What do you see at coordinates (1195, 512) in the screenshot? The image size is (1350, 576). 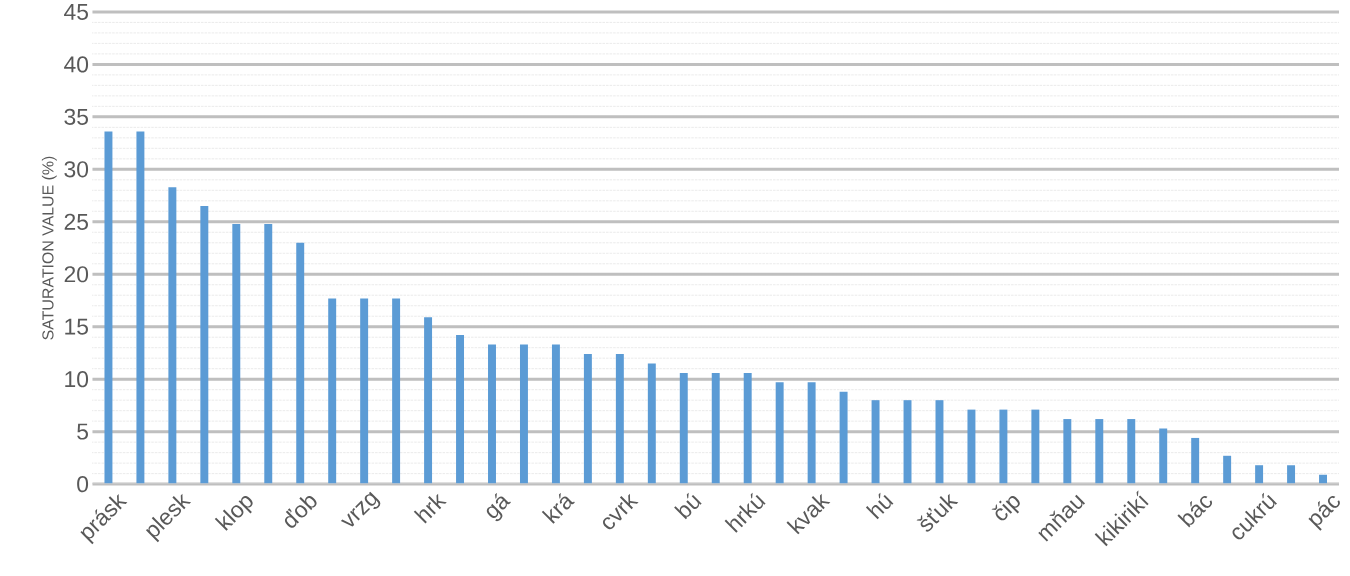 I see `x-tick-label: bác` at bounding box center [1195, 512].